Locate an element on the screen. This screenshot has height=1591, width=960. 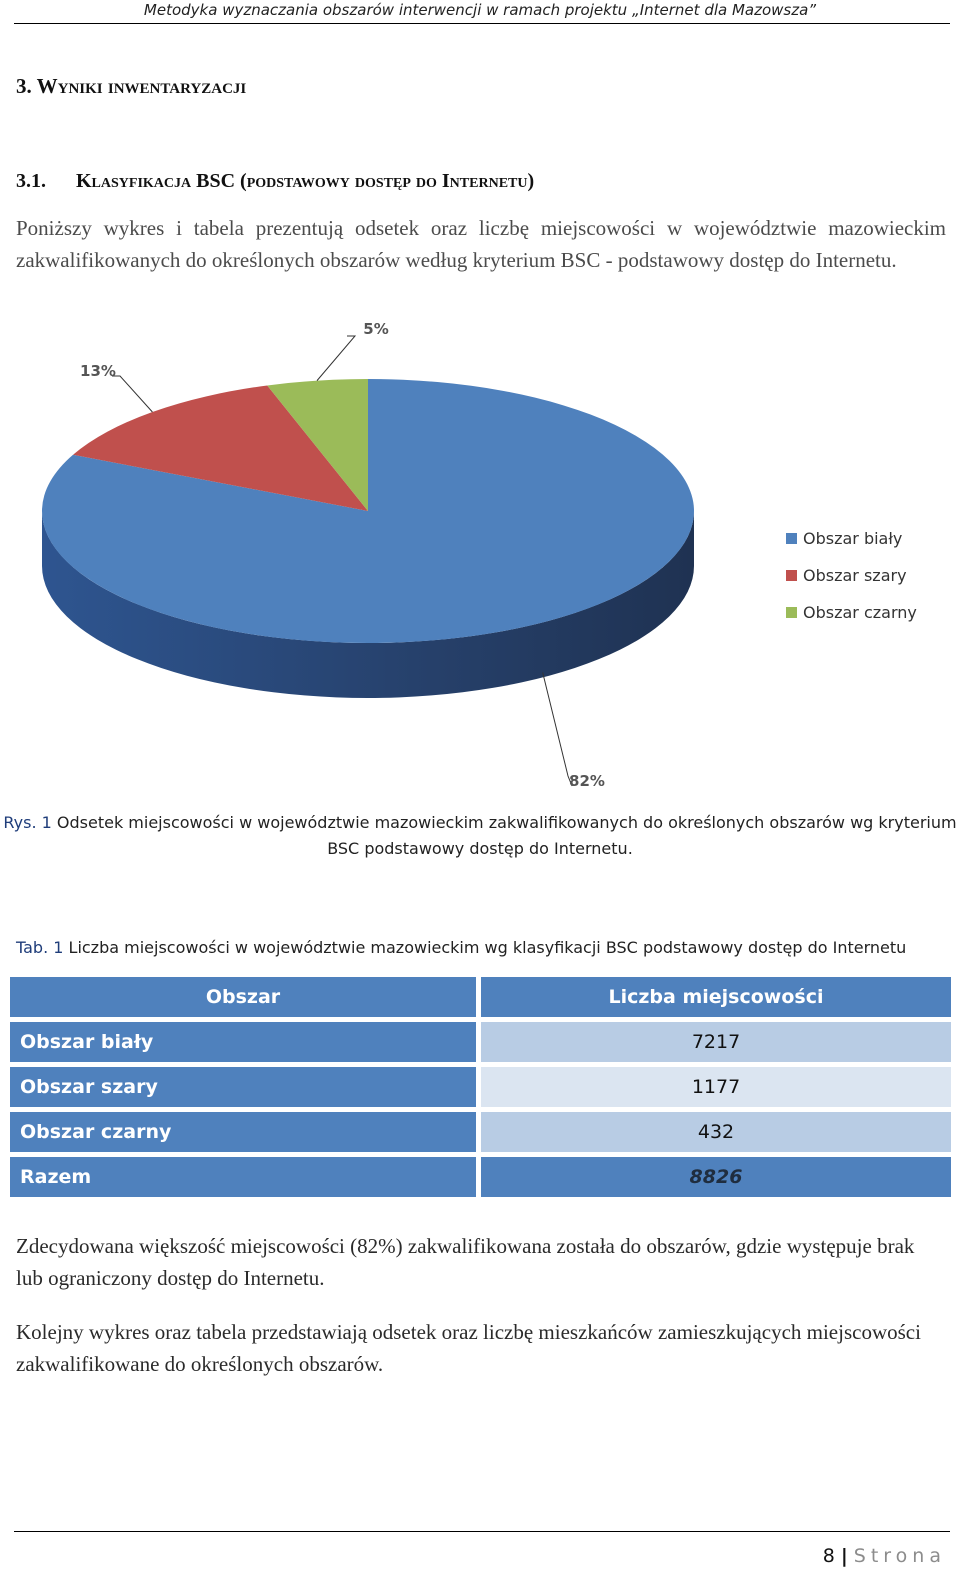
pie-data-label: 82% is located at coordinates (587, 781).